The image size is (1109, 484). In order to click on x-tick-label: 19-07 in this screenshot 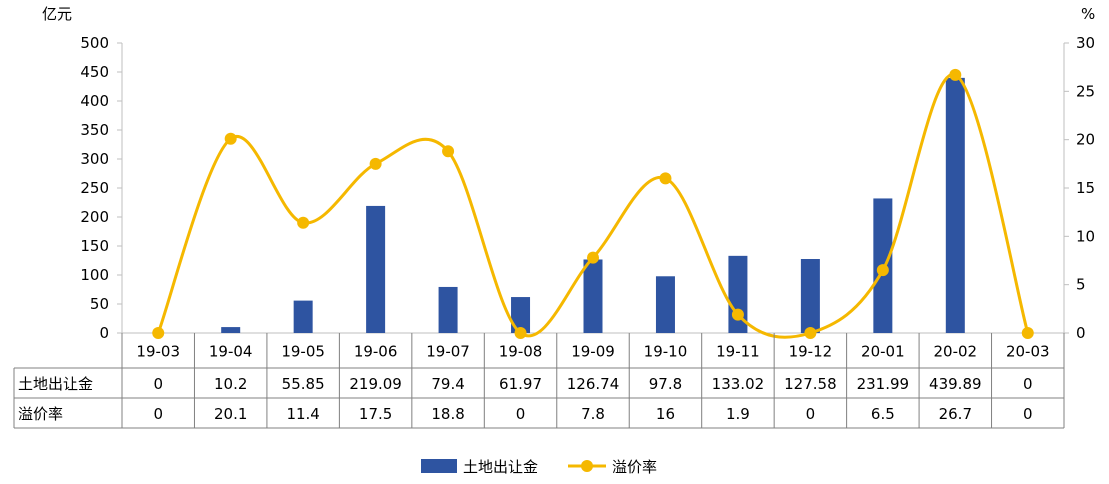, I will do `click(448, 352)`.